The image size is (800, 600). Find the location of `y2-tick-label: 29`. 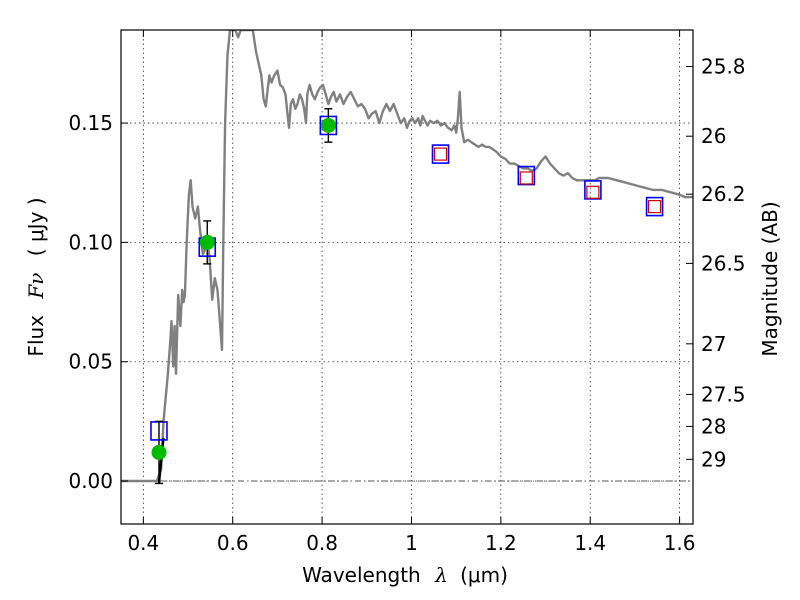

y2-tick-label: 29 is located at coordinates (713, 459).